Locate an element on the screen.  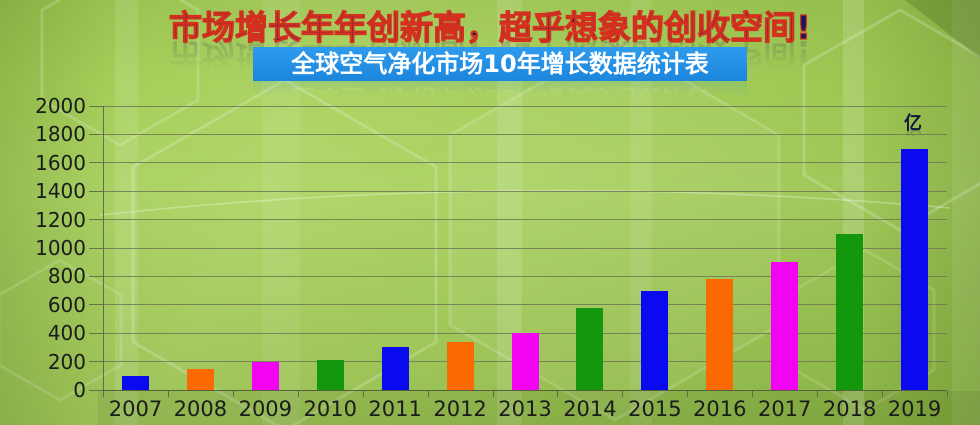
y-axis-label: 1200 is located at coordinates (60, 219).